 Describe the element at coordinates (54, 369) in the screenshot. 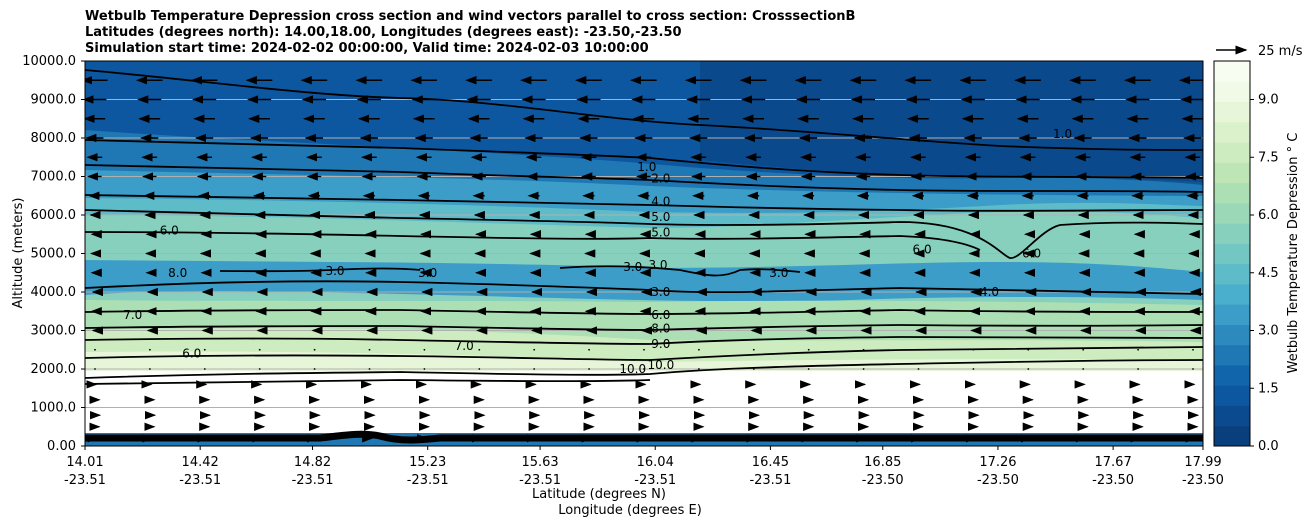

I see `y-tick-label: 2000.0` at that location.